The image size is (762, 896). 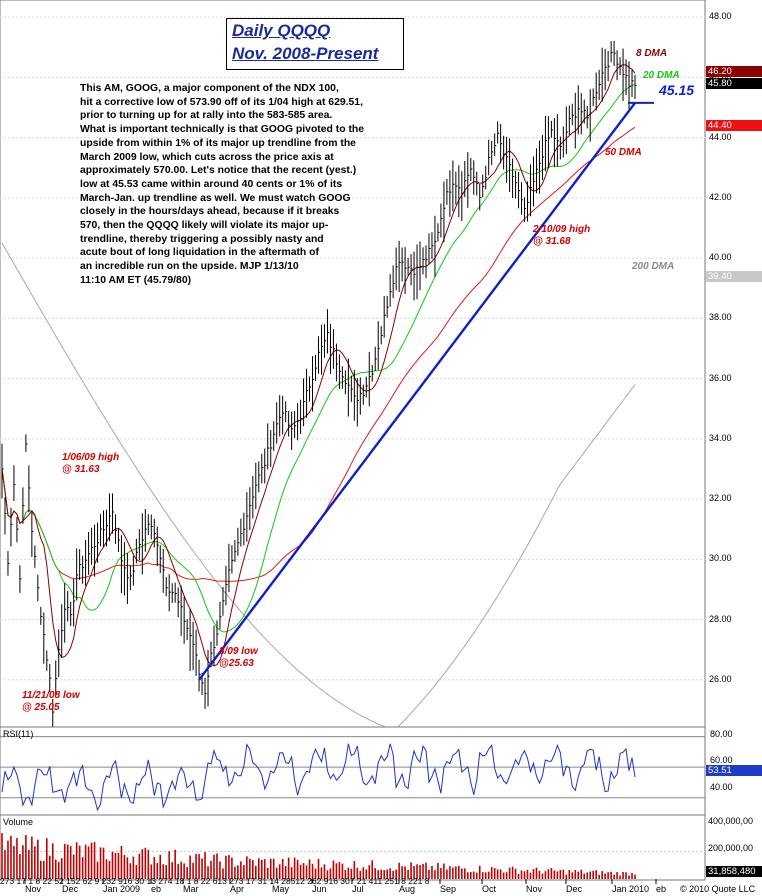 I want to click on label-trendline-value: 45.15, so click(x=677, y=90).